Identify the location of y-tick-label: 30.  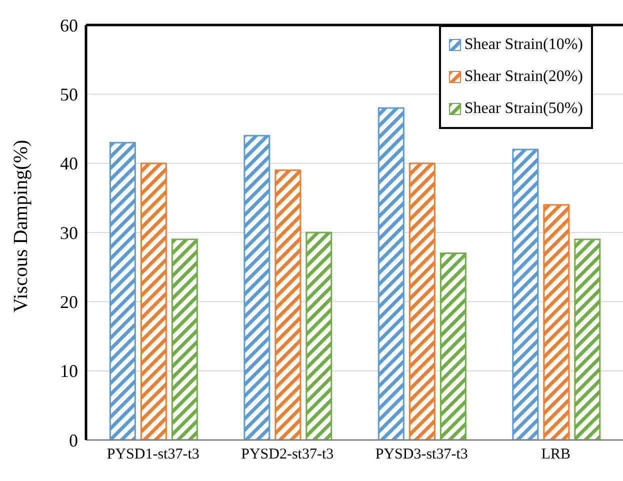
(69, 232).